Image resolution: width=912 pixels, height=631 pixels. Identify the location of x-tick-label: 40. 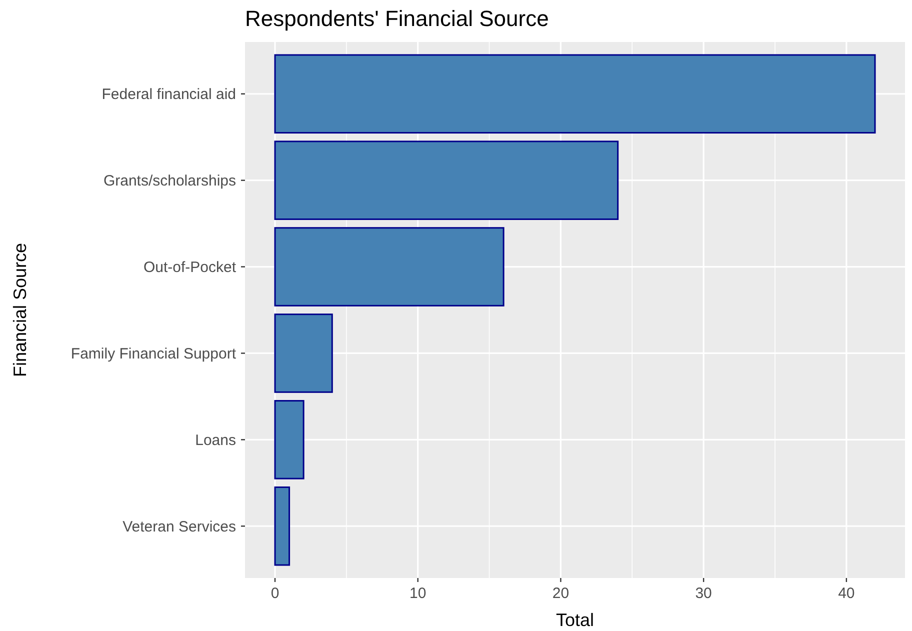
(846, 593).